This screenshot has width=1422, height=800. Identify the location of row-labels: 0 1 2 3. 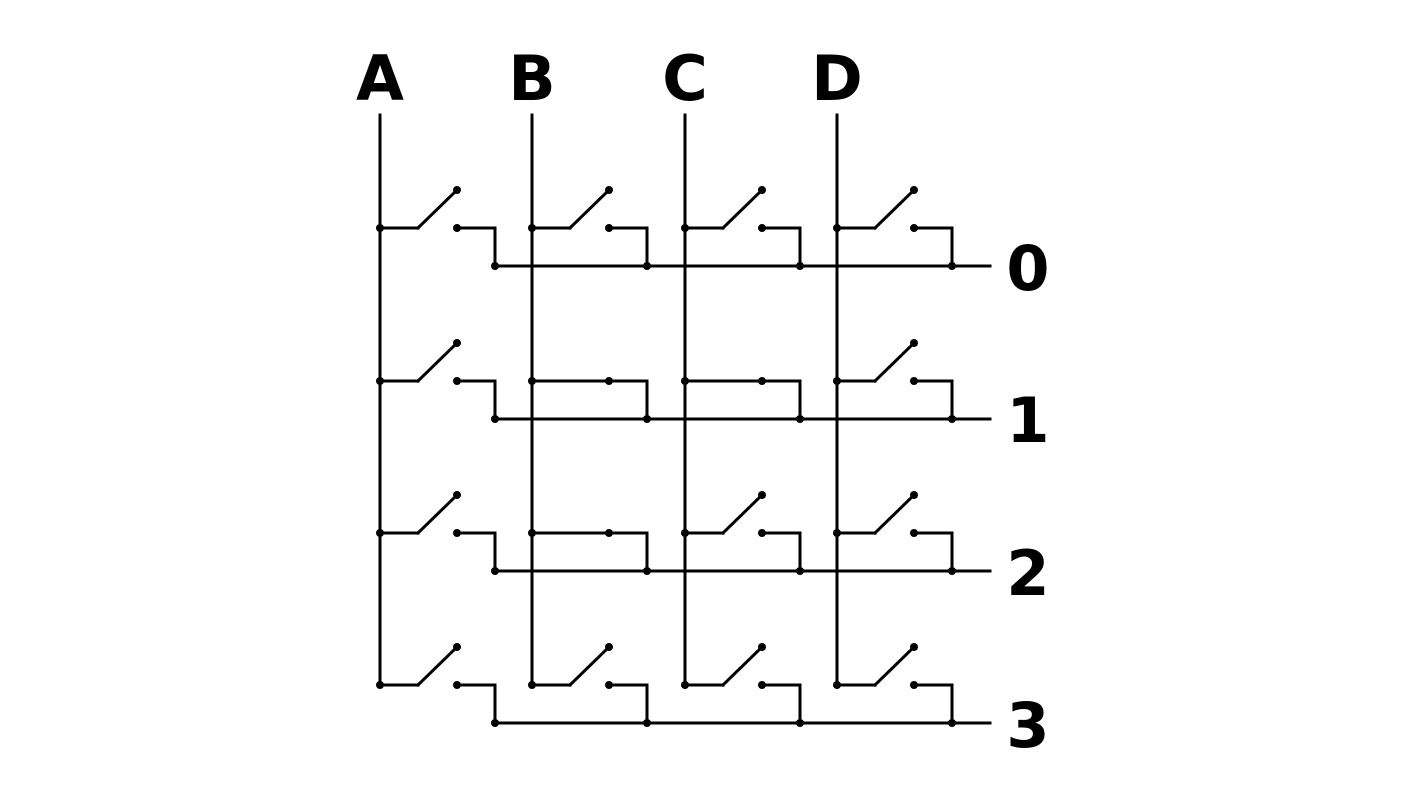
(1027, 497).